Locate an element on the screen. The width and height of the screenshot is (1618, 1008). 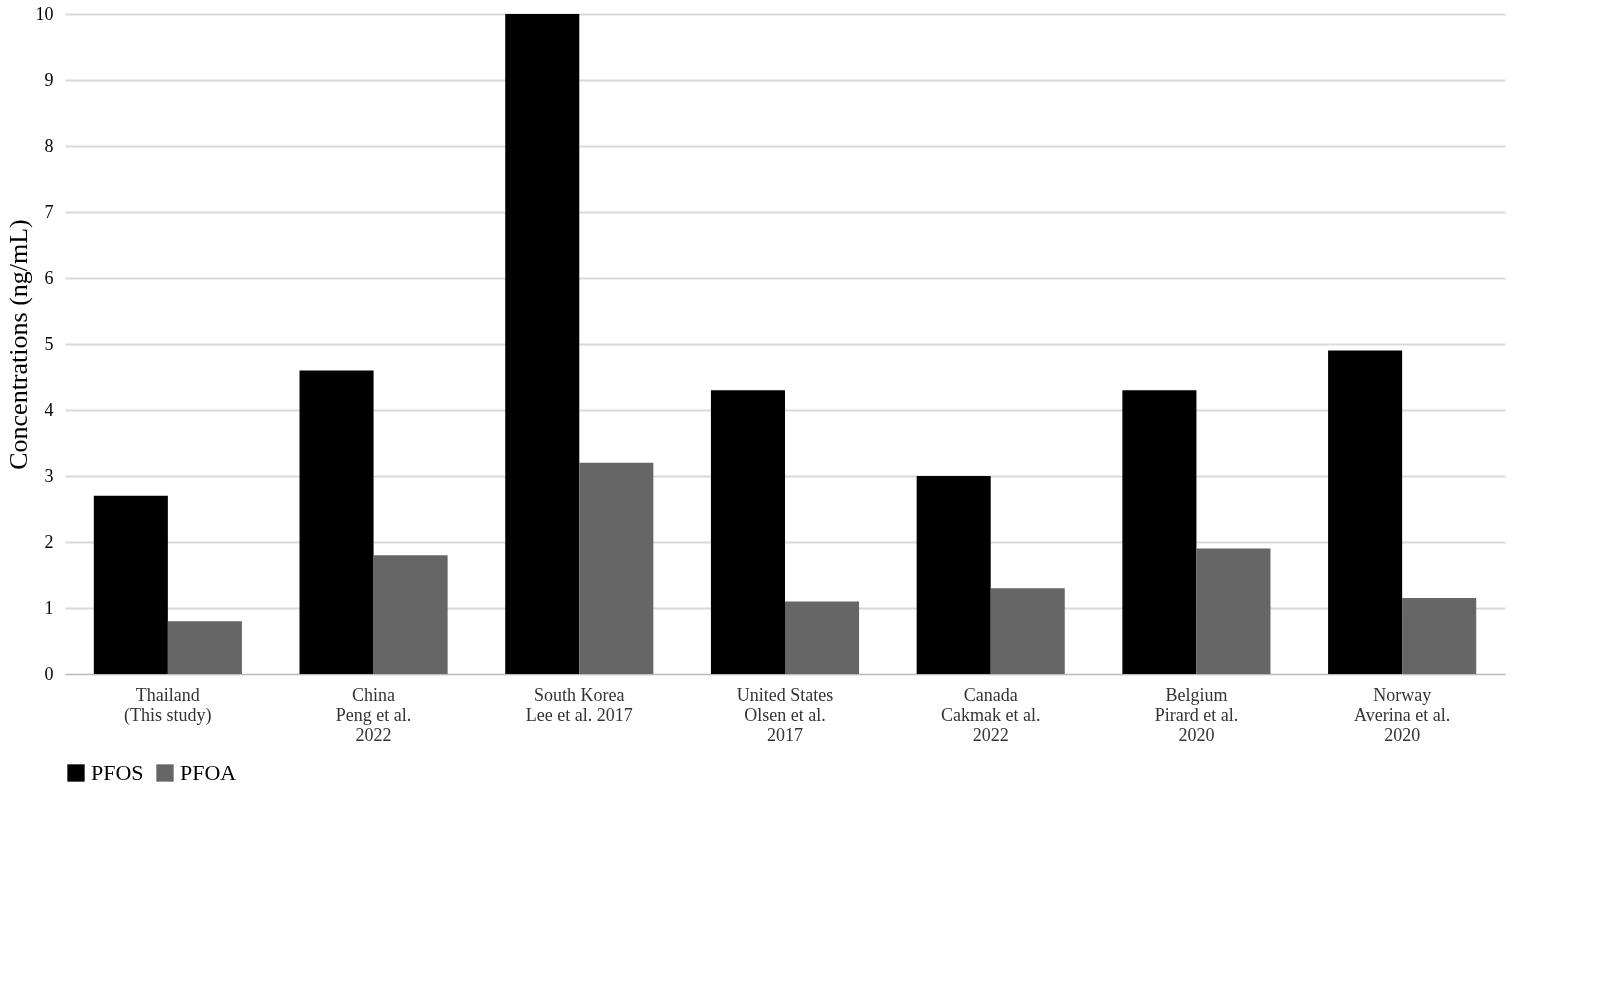
y-tick-label: 1 is located at coordinates (49, 607).